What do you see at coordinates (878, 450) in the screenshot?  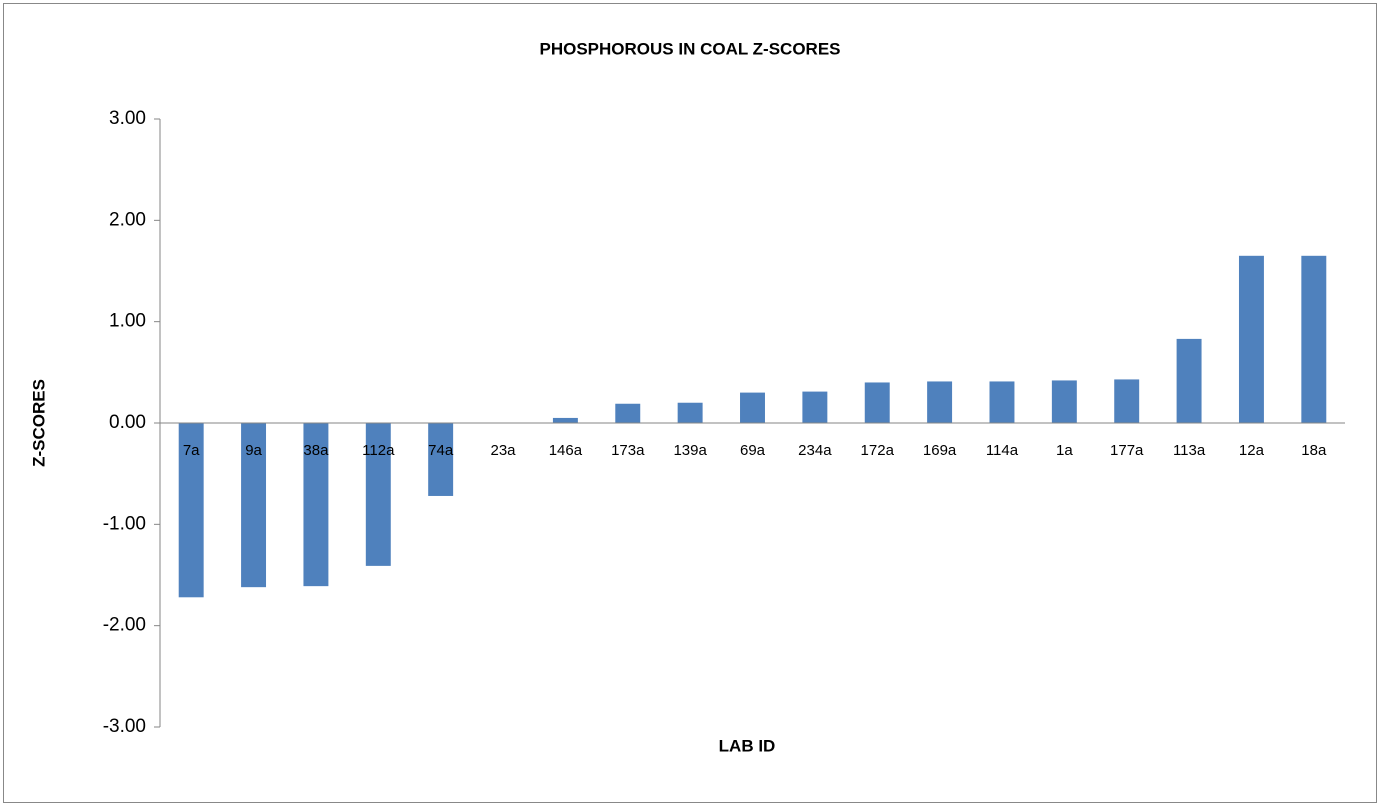 I see `x-tick-label: 172a` at bounding box center [878, 450].